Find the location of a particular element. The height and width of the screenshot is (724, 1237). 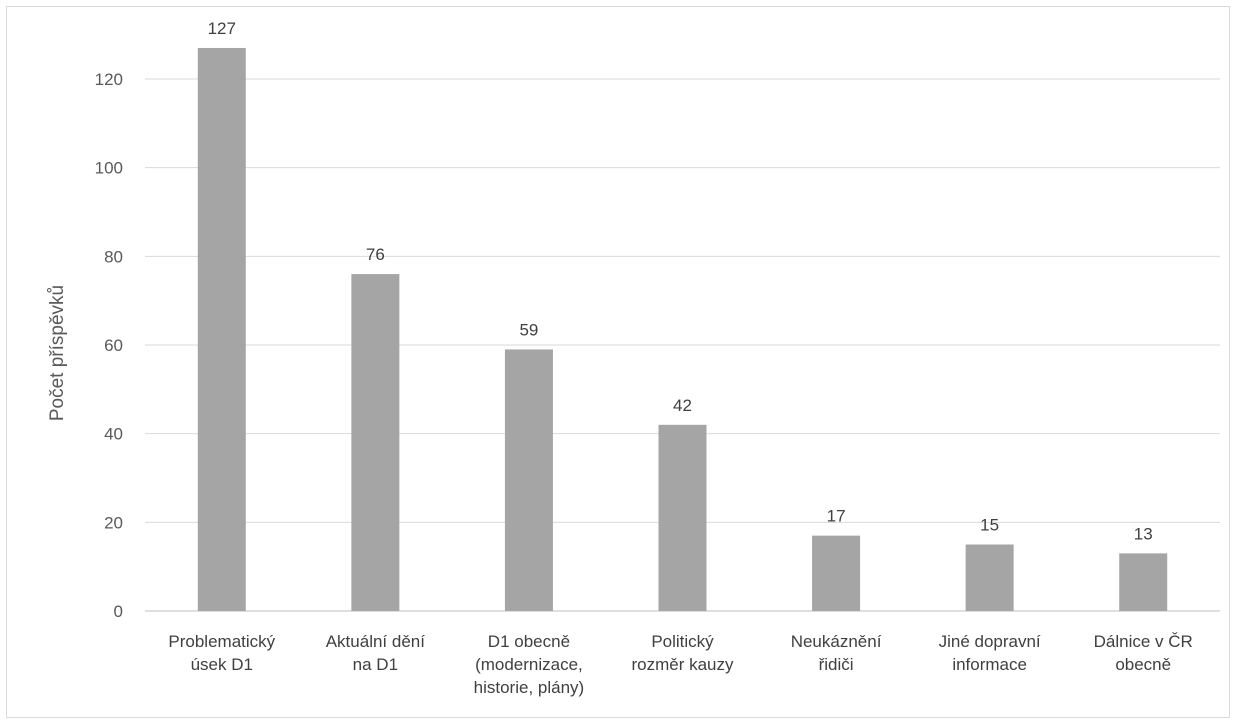

y-axis-title: Počet příspěvků is located at coordinates (57, 353).